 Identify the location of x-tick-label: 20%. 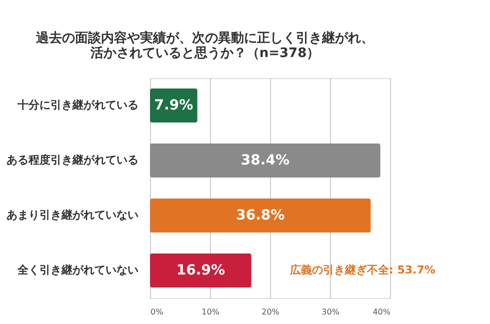
(271, 312).